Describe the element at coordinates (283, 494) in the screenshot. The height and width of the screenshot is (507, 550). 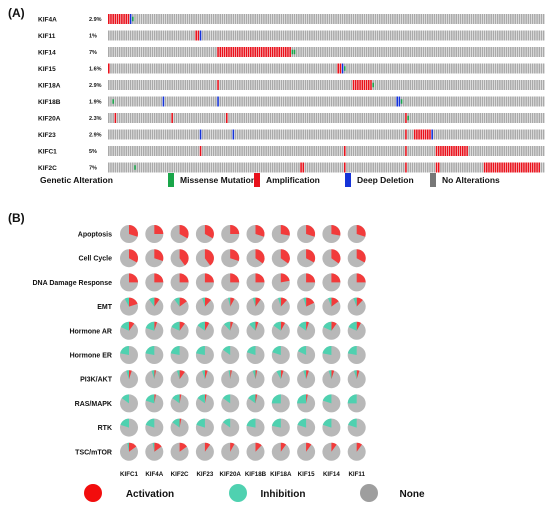
I see `legend-entry: Inhibition` at that location.